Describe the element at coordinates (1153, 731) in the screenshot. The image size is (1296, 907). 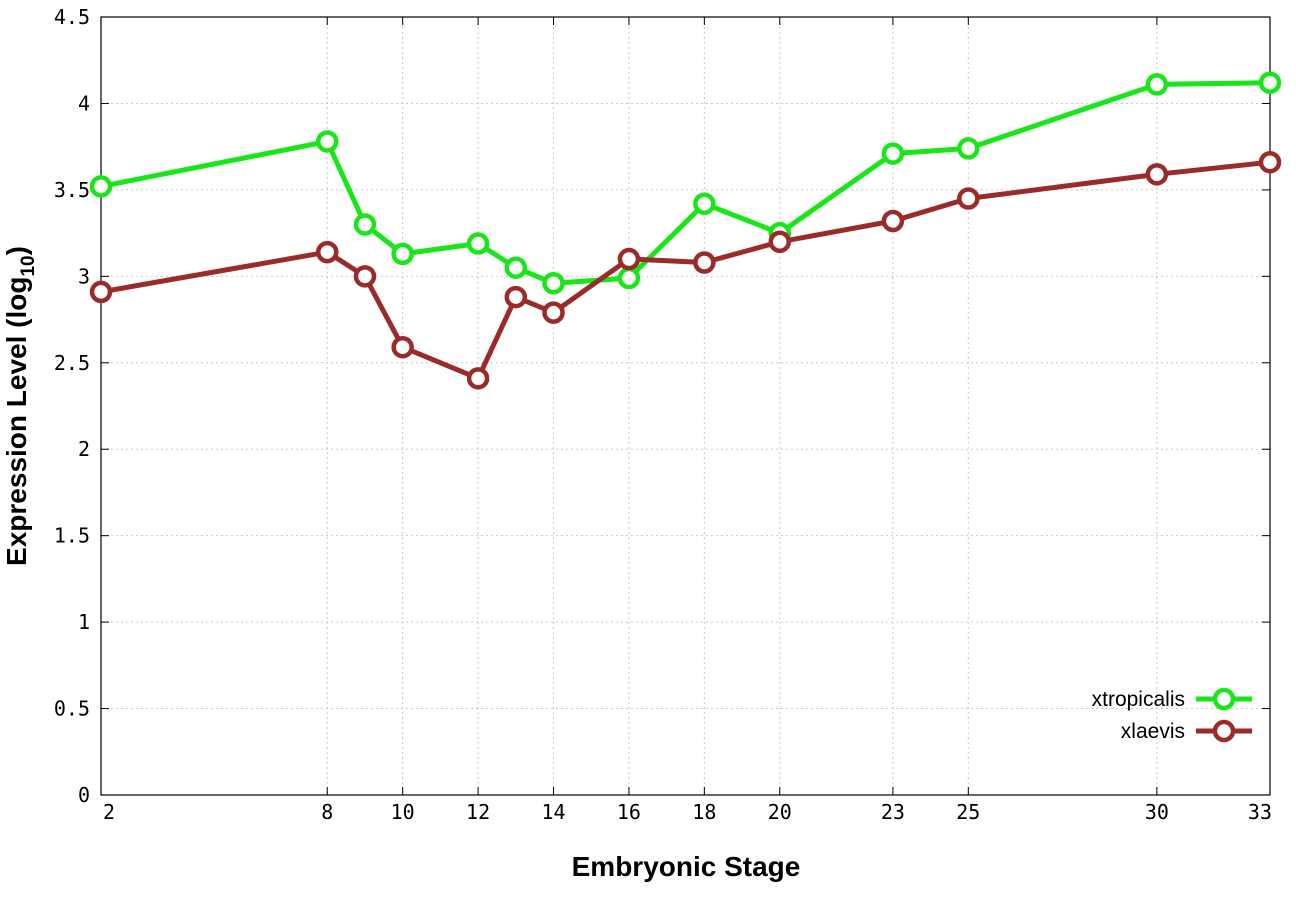
I see `legend-label-xlaevis: xlaevis` at that location.